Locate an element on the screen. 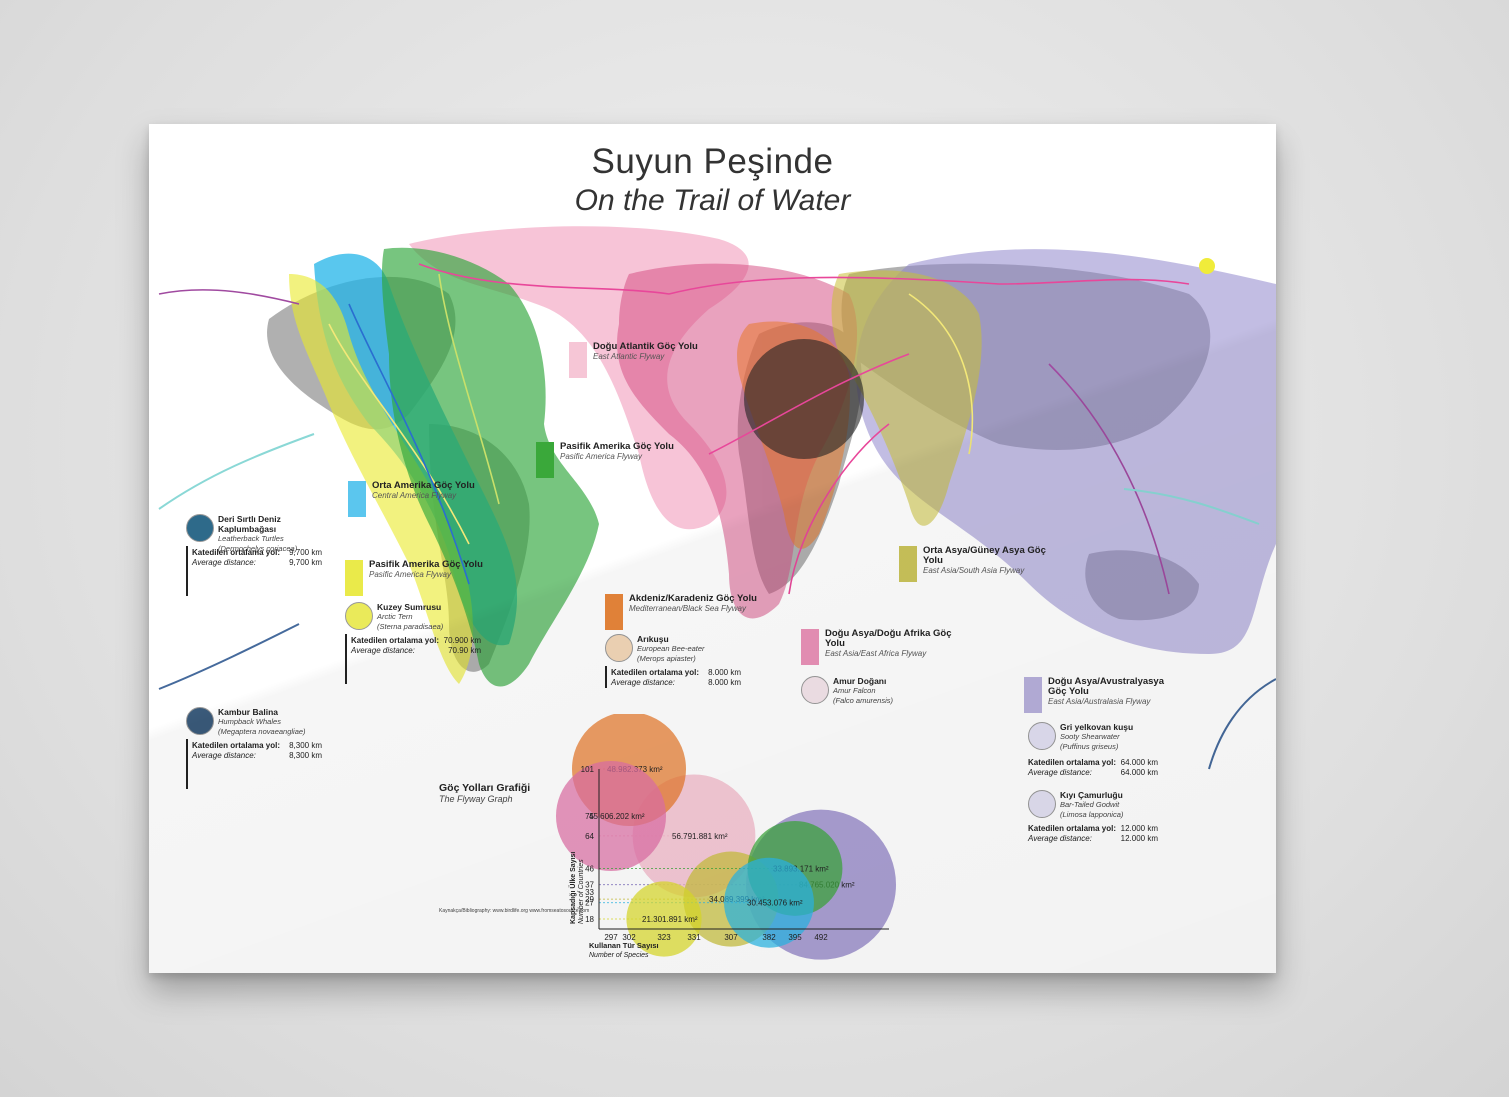 This screenshot has width=1509, height=1097. y-axis-label-tr: Kapsadığı Ülke Sayısı is located at coordinates (572, 888).